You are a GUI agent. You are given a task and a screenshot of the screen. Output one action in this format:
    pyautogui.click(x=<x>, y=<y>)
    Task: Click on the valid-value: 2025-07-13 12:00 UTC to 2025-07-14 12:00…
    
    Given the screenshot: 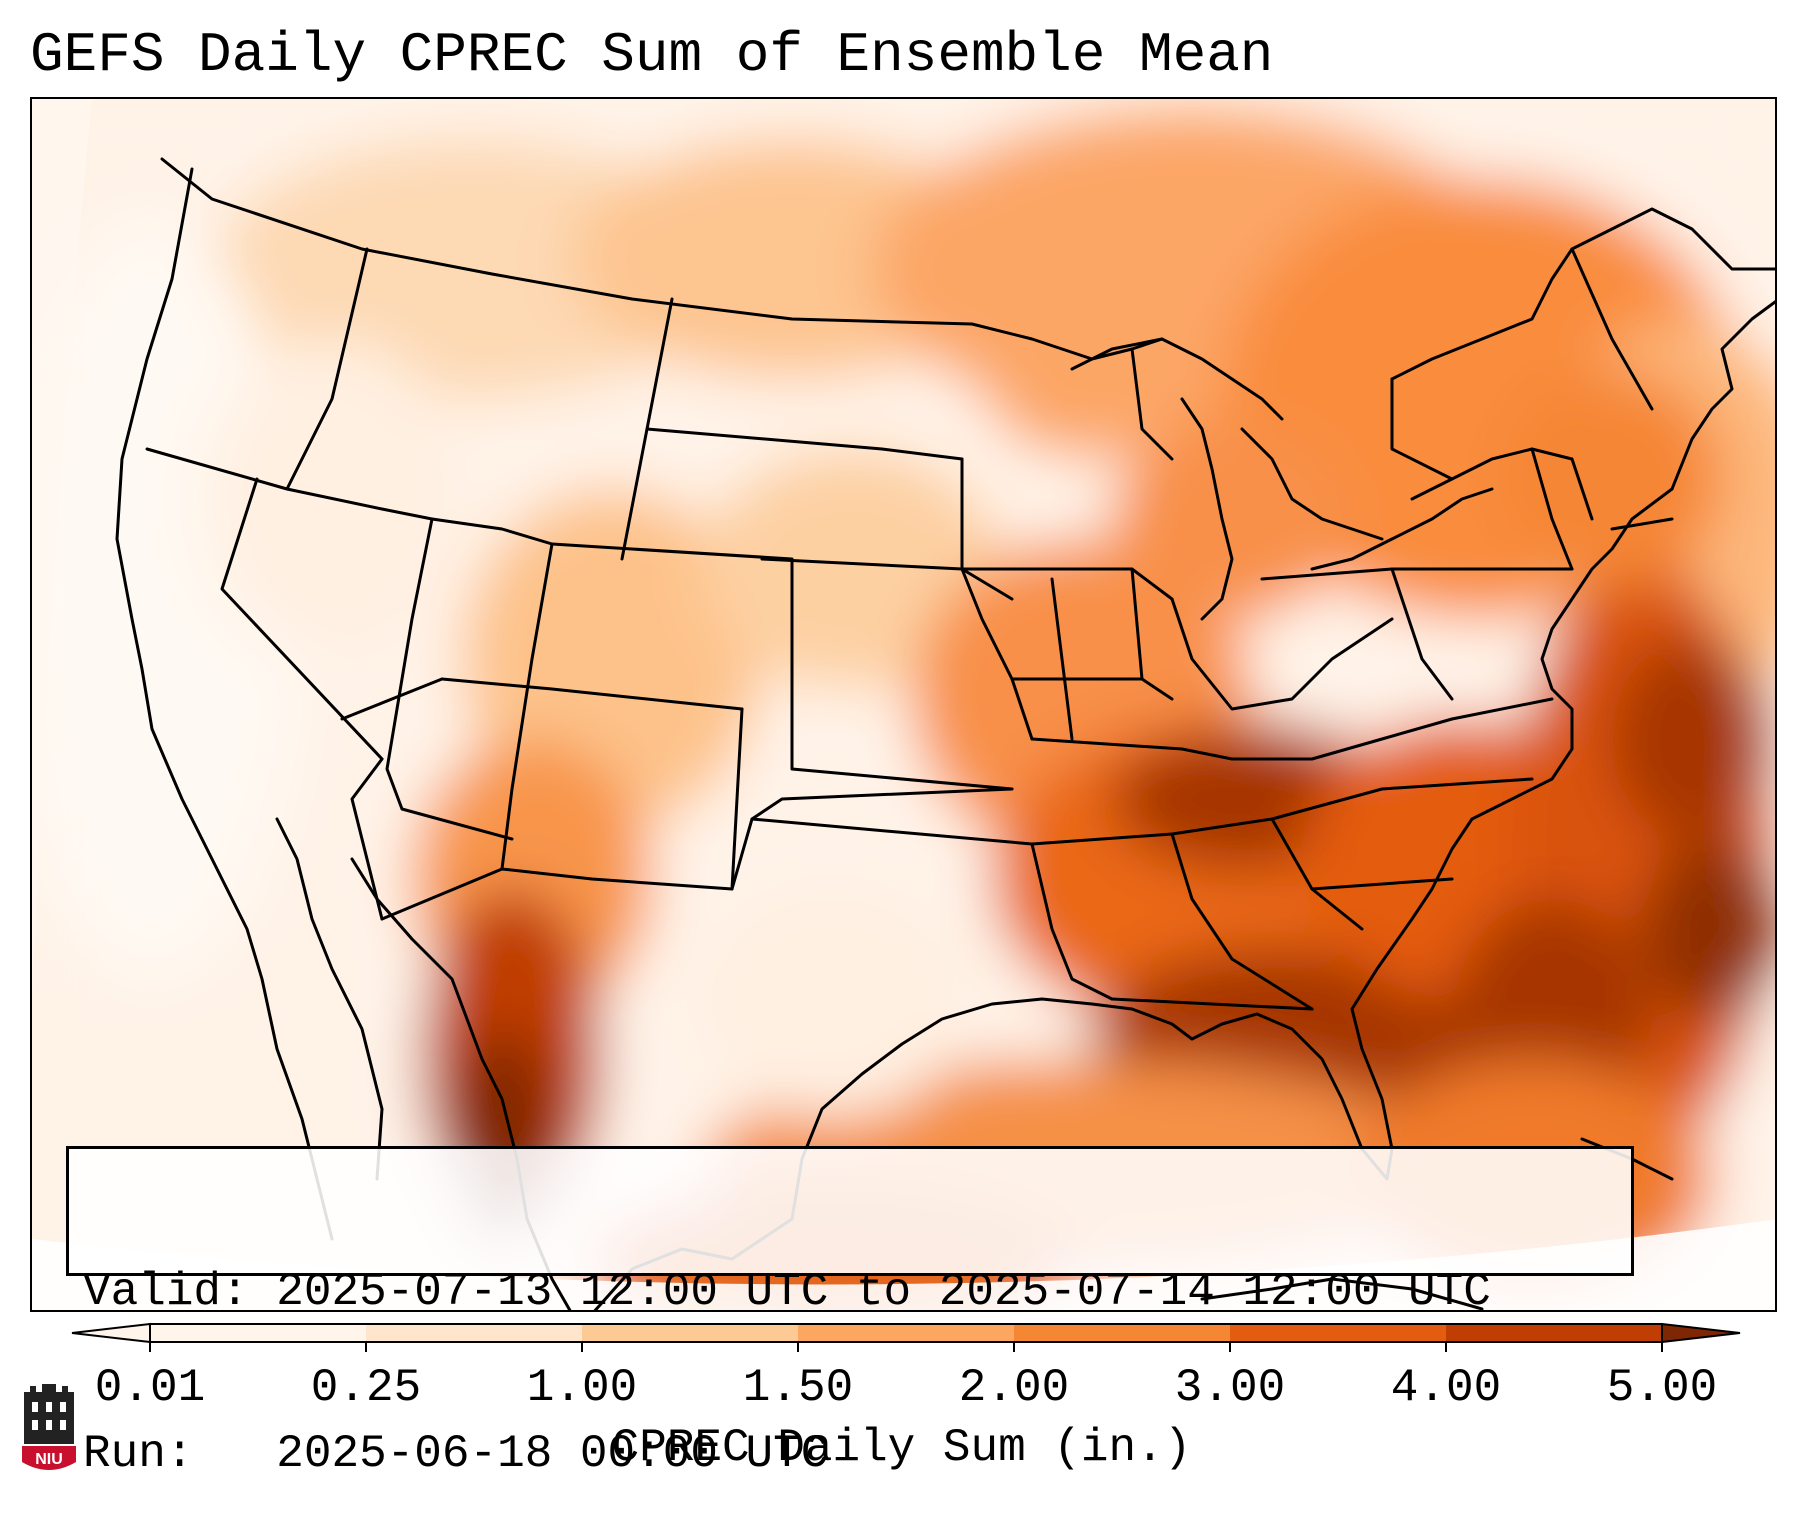 What is the action you would take?
    pyautogui.click(x=883, y=1292)
    